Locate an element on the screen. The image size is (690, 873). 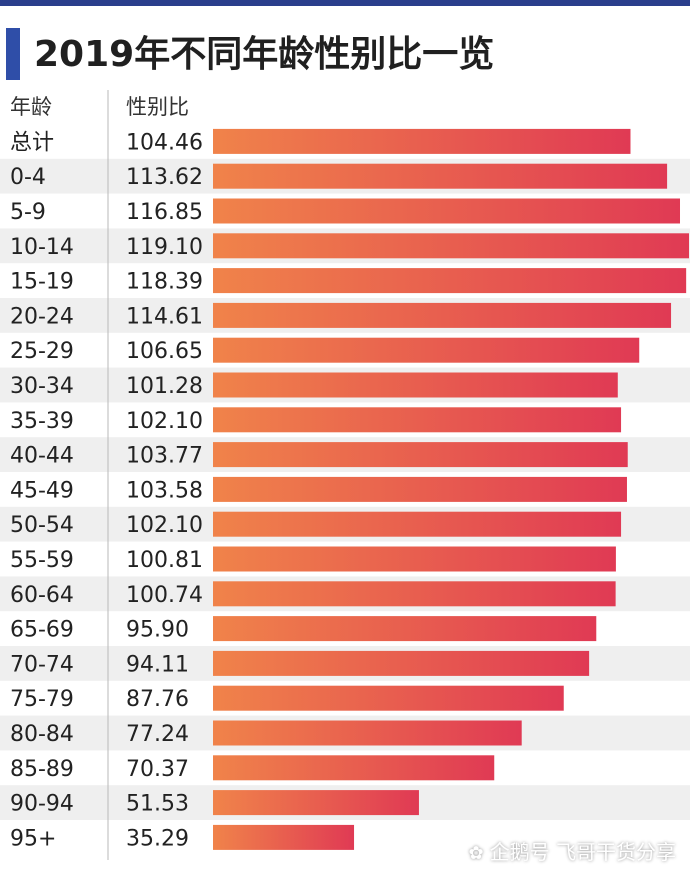
category-label: 90-94 is located at coordinates (42, 804).